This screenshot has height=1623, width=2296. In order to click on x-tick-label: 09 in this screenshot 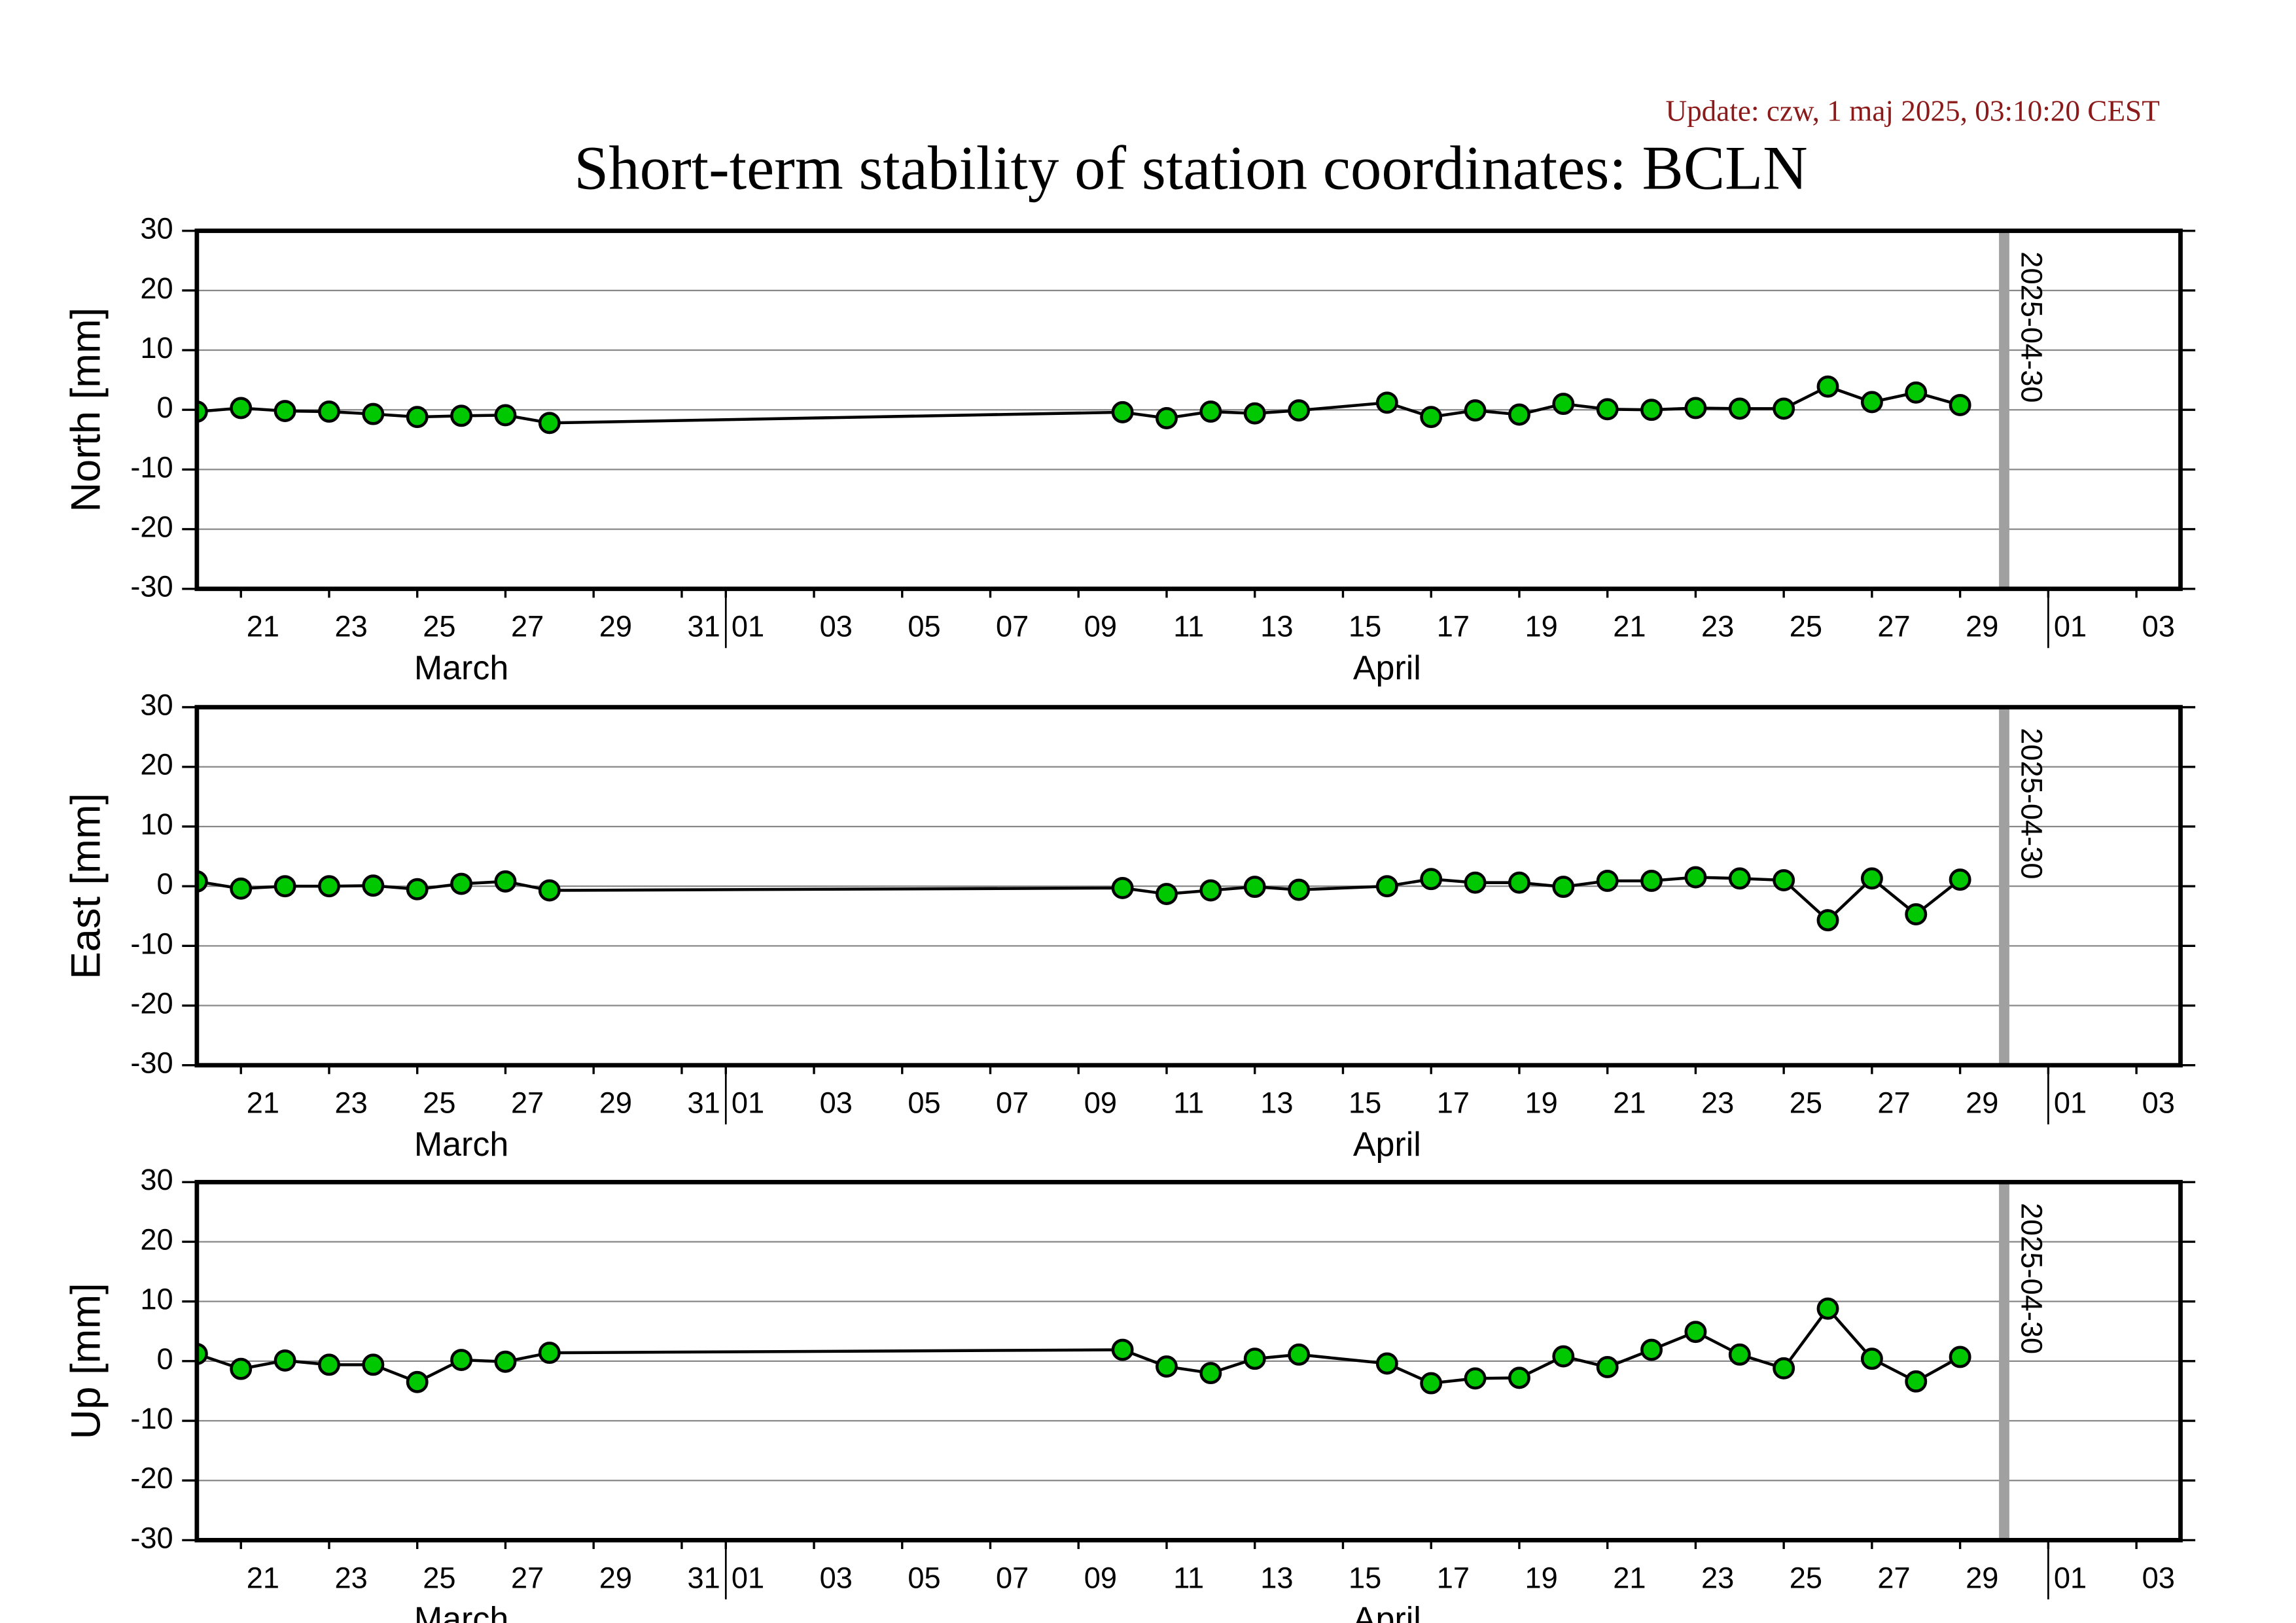, I will do `click(1101, 1103)`.